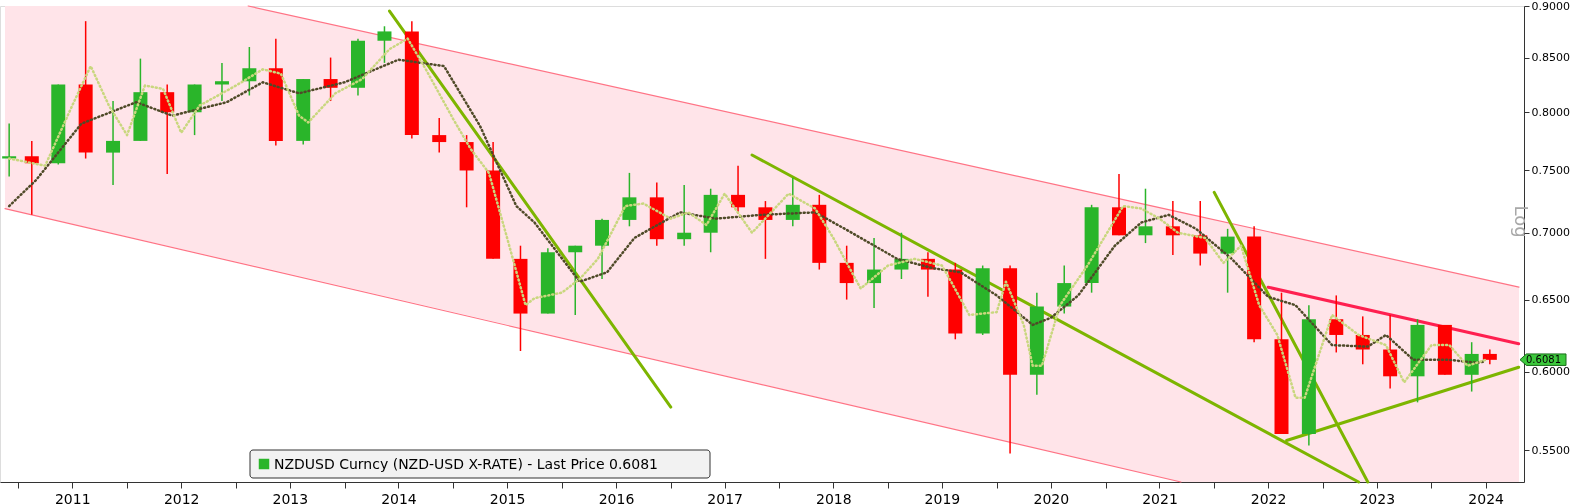 The width and height of the screenshot is (1573, 504). Describe the element at coordinates (1268, 497) in the screenshot. I see `x-tick-label: 2022` at that location.